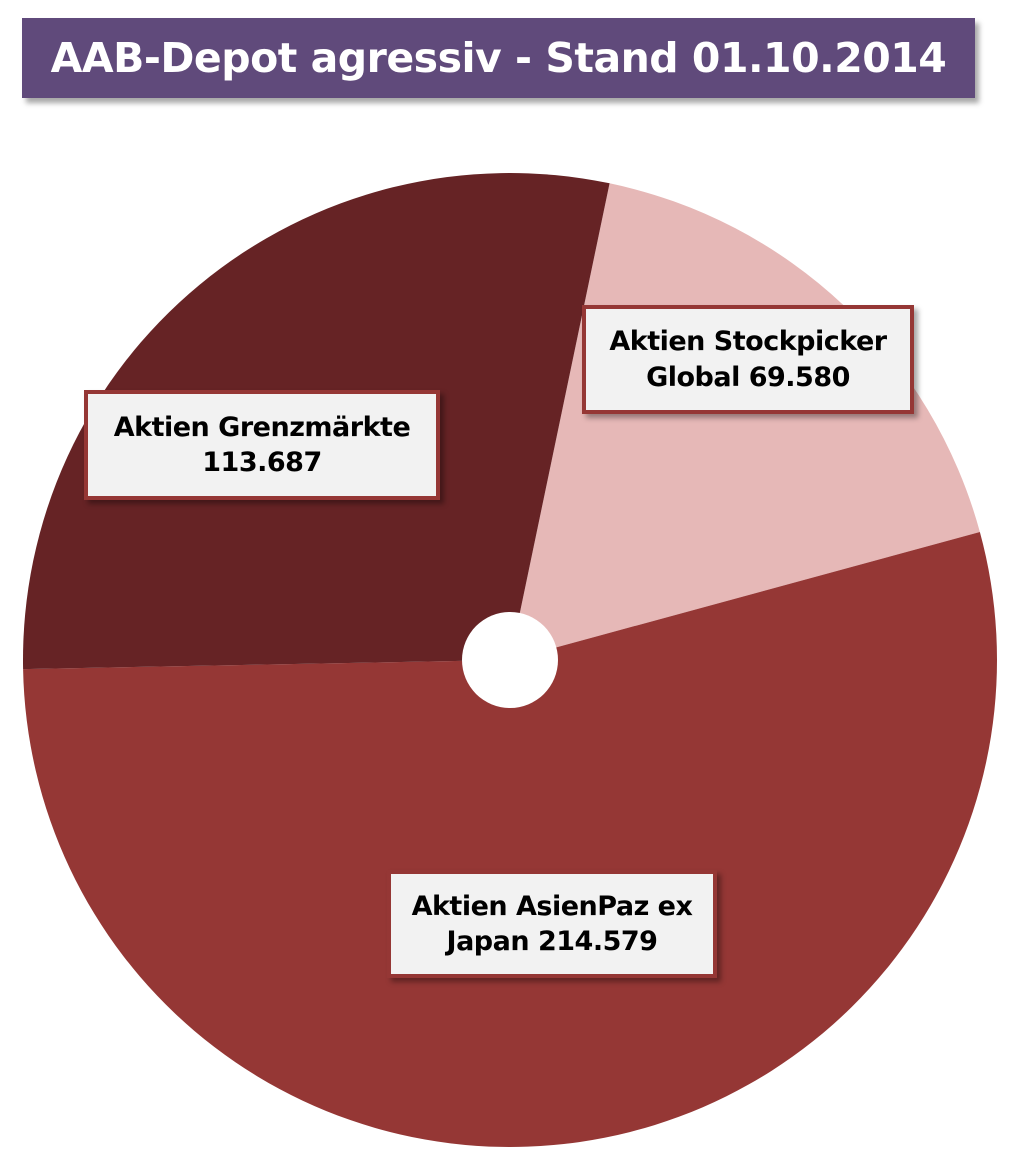 This screenshot has height=1158, width=1011. I want to click on data-label-line: Global 69.580, so click(748, 377).